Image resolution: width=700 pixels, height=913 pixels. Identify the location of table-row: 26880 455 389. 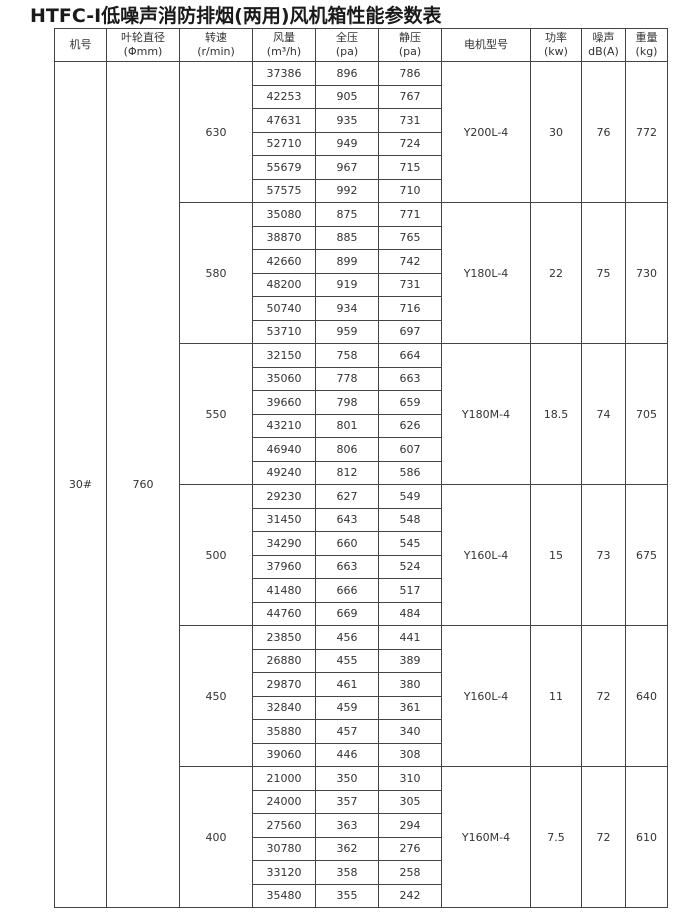
(361, 660).